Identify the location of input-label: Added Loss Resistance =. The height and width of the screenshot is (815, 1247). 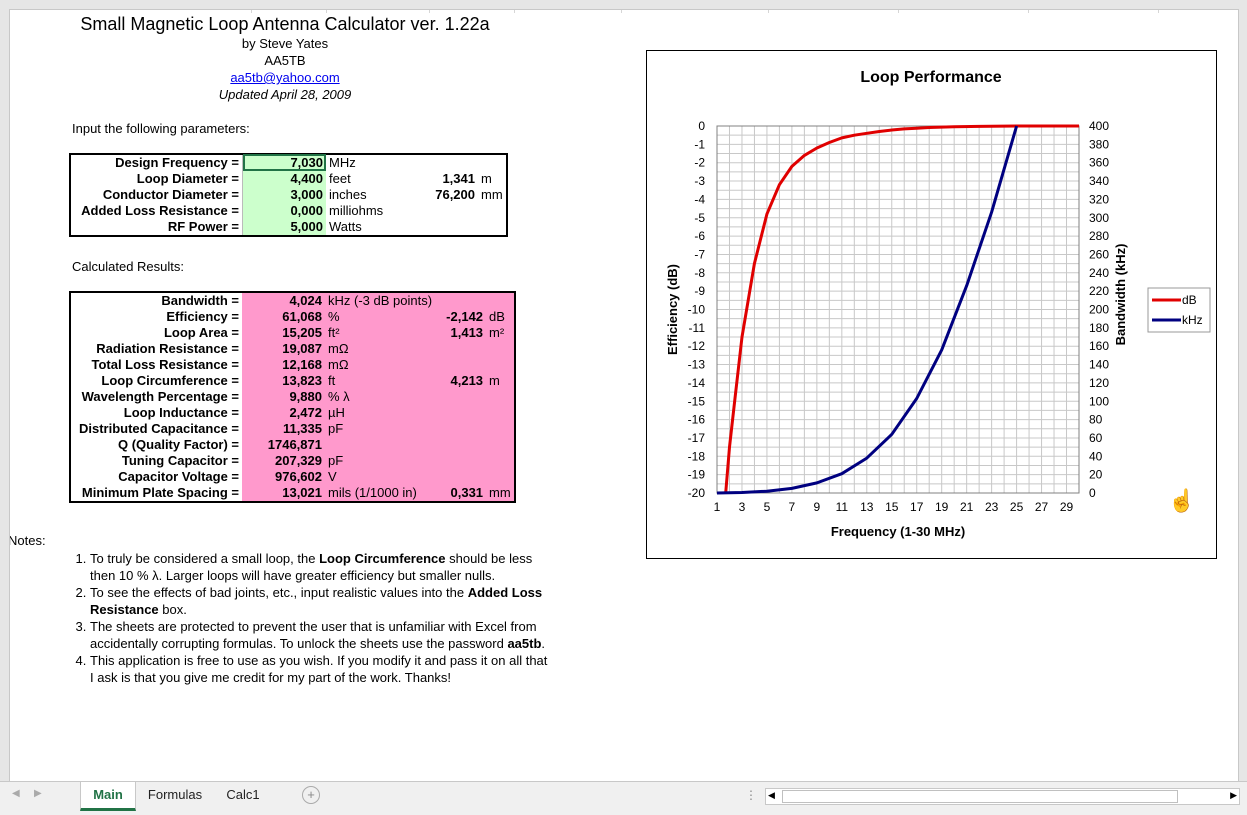
(160, 210).